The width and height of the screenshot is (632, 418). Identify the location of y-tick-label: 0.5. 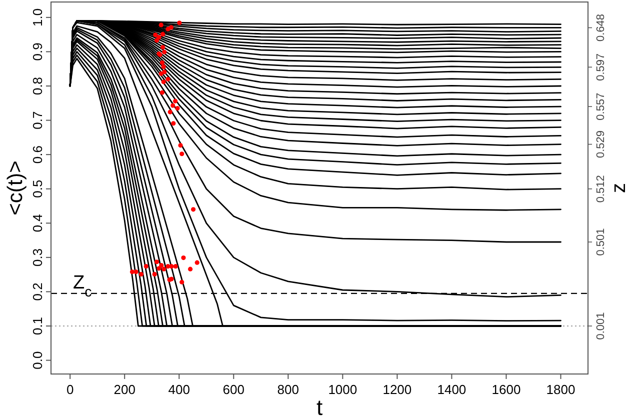
(37, 189).